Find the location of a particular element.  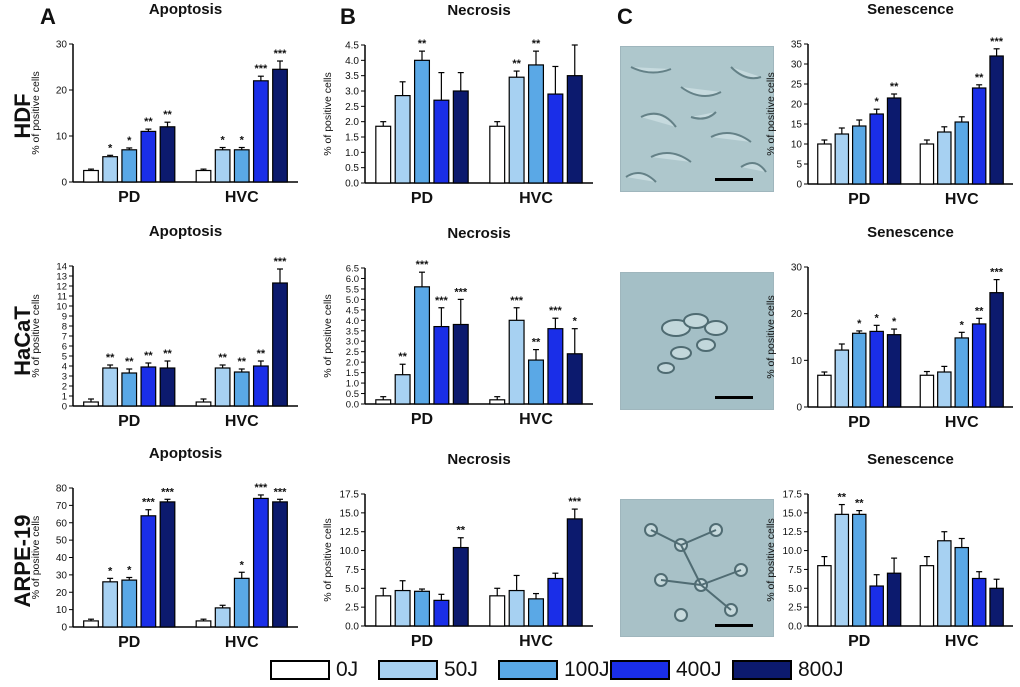

chart-title: Necrosis is located at coordinates (478, 10).